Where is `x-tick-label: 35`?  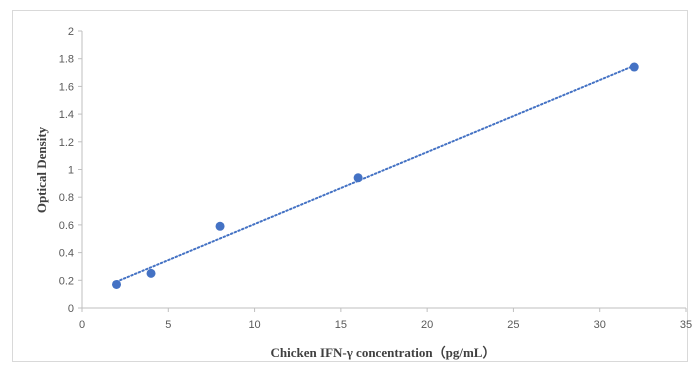 x-tick-label: 35 is located at coordinates (686, 325).